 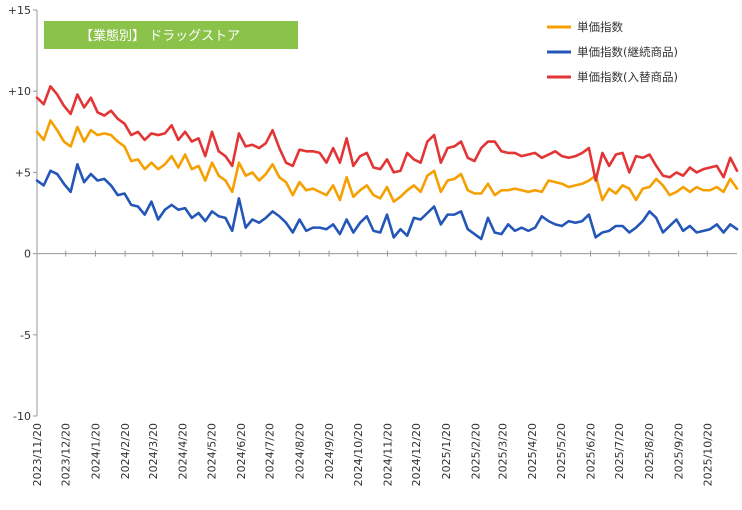 What do you see at coordinates (532, 451) in the screenshot?
I see `x-tick-label: 2025/4/20` at bounding box center [532, 451].